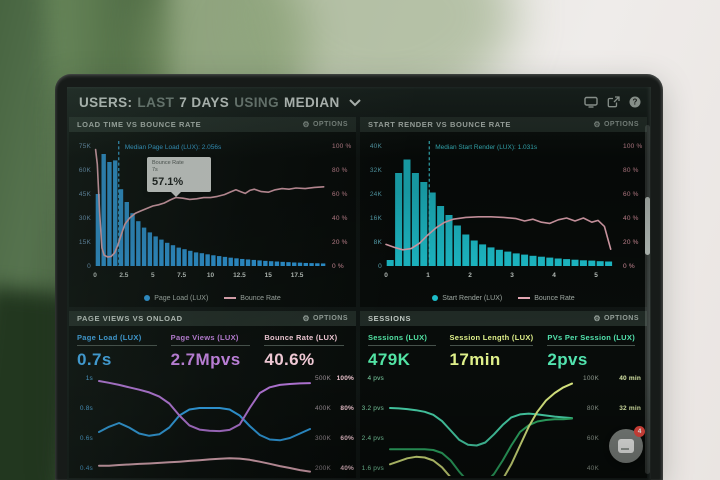 The height and width of the screenshot is (480, 720). What do you see at coordinates (168, 163) in the screenshot?
I see `tooltip-series: Bounce Rate` at bounding box center [168, 163].